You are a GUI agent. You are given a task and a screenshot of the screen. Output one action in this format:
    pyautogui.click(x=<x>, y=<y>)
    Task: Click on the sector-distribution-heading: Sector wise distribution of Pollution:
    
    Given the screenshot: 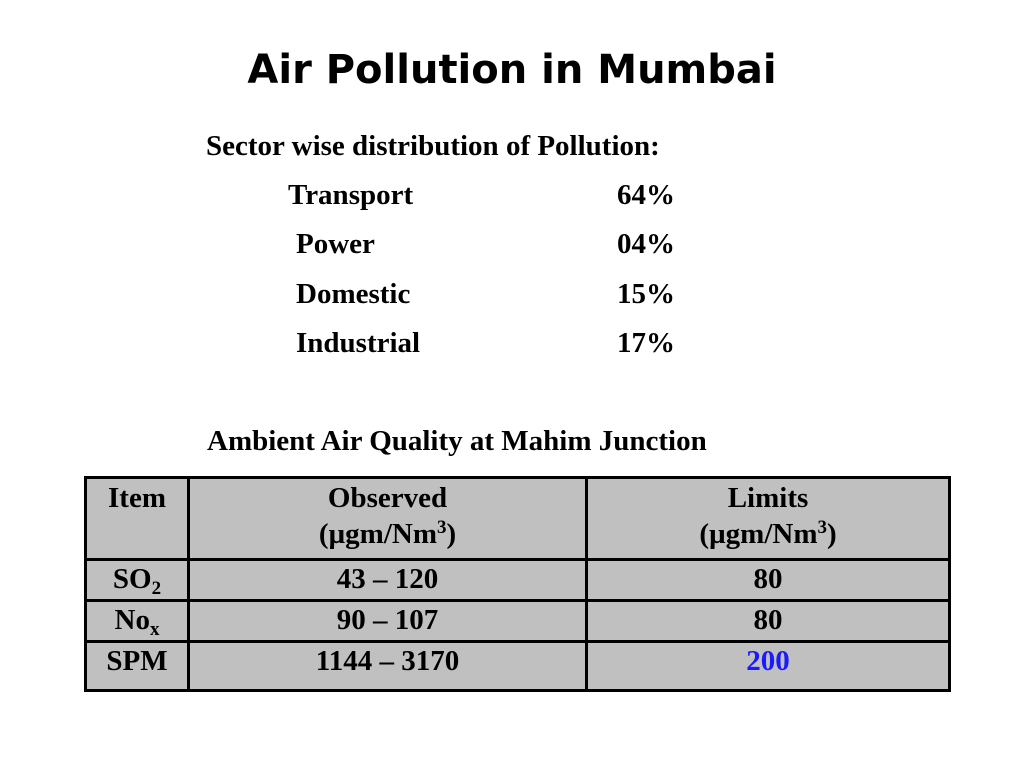 What is the action you would take?
    pyautogui.click(x=433, y=146)
    